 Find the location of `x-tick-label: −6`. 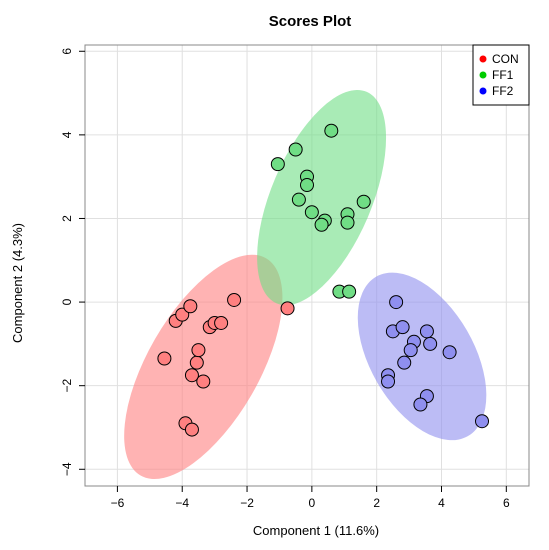

x-tick-label: −6 is located at coordinates (118, 503).